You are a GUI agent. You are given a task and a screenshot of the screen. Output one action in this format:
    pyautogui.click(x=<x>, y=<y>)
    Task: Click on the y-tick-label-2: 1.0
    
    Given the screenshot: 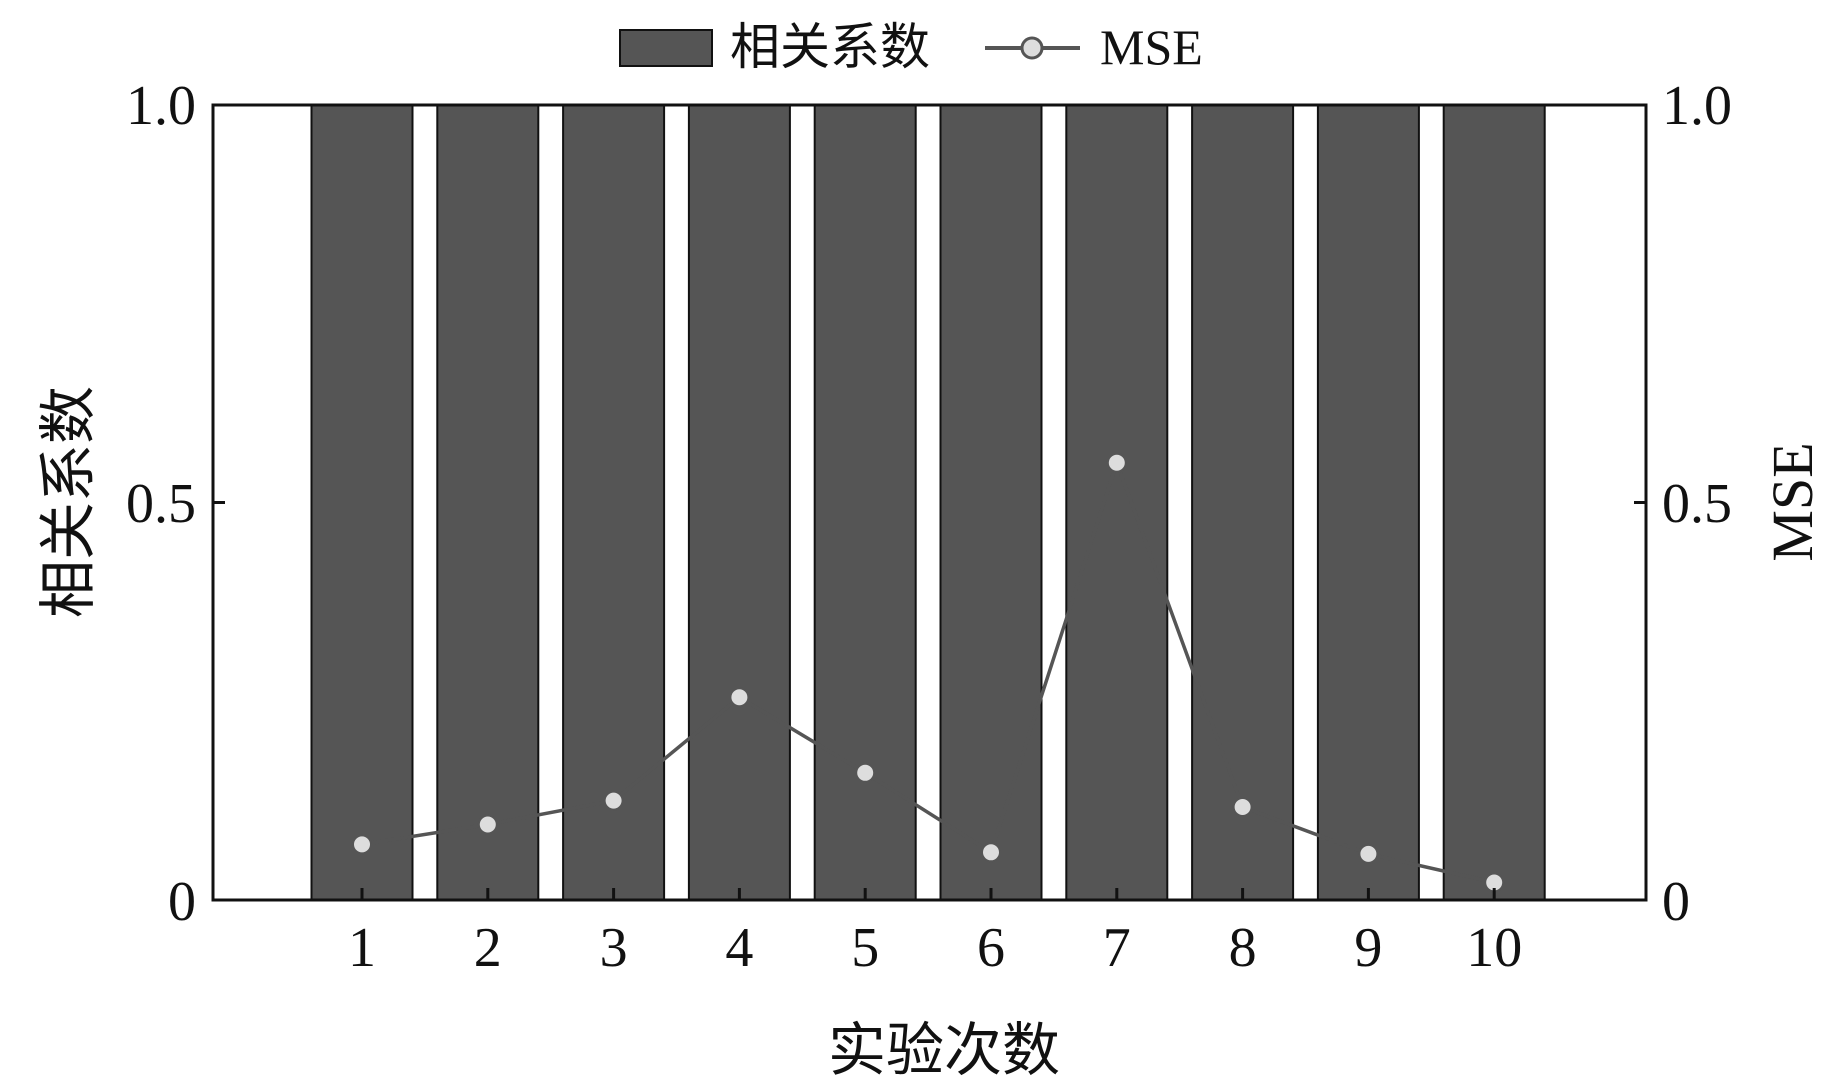 What is the action you would take?
    pyautogui.click(x=161, y=106)
    